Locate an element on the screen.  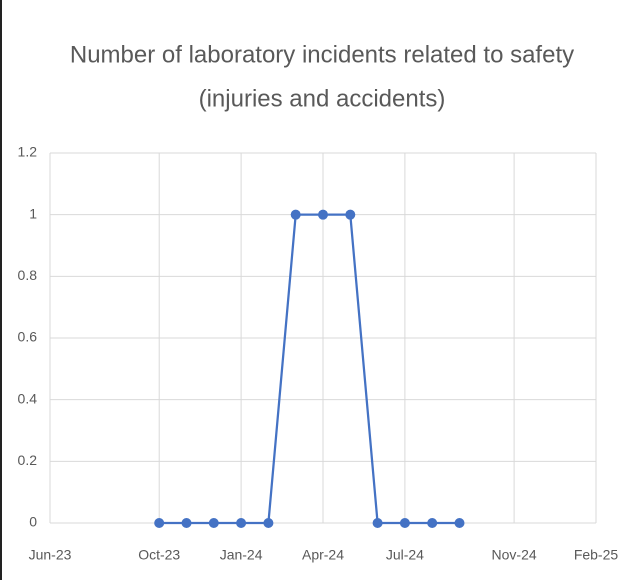
y-tick-label: 0.6 is located at coordinates (28, 337).